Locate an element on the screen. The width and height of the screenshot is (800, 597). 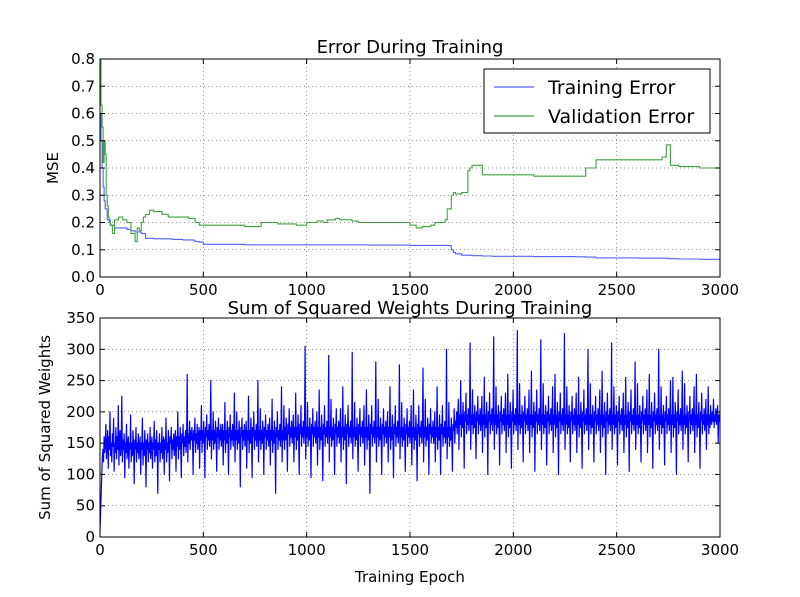
y-tick-label: 0.2 is located at coordinates (83, 223).